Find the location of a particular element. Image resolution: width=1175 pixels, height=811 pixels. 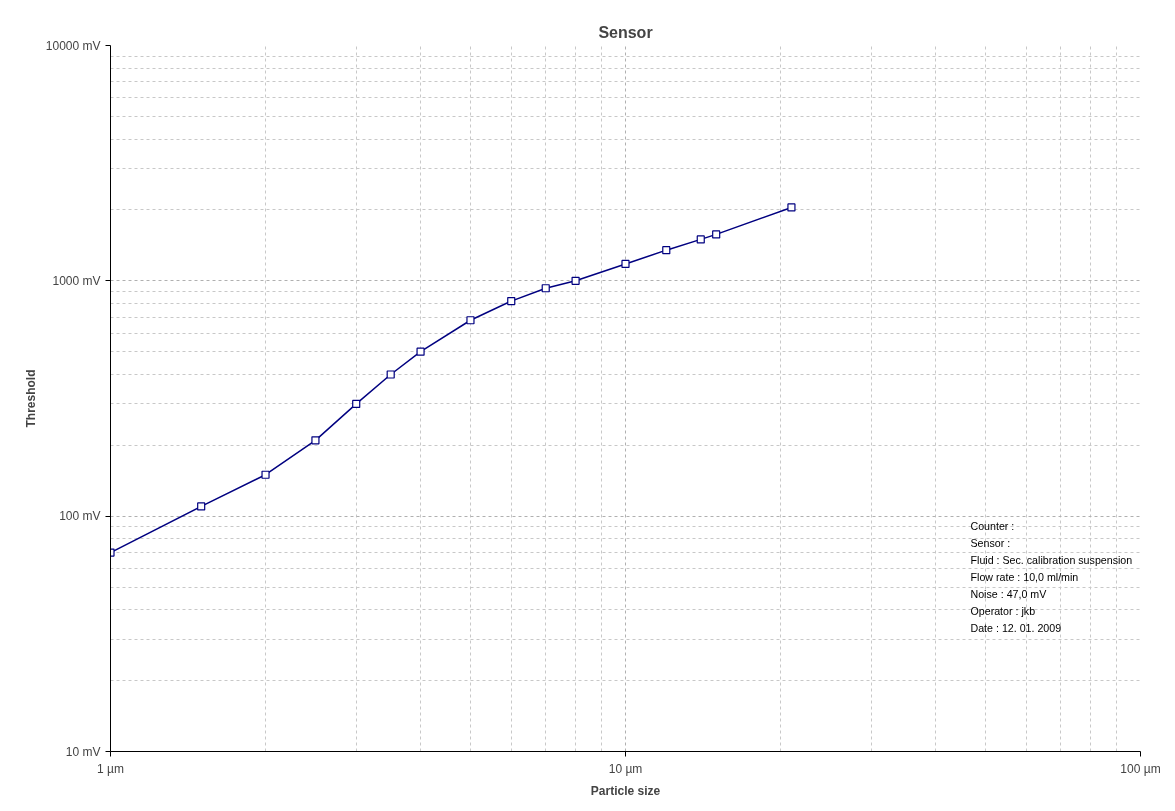

chart-title: Sensor is located at coordinates (625, 32).